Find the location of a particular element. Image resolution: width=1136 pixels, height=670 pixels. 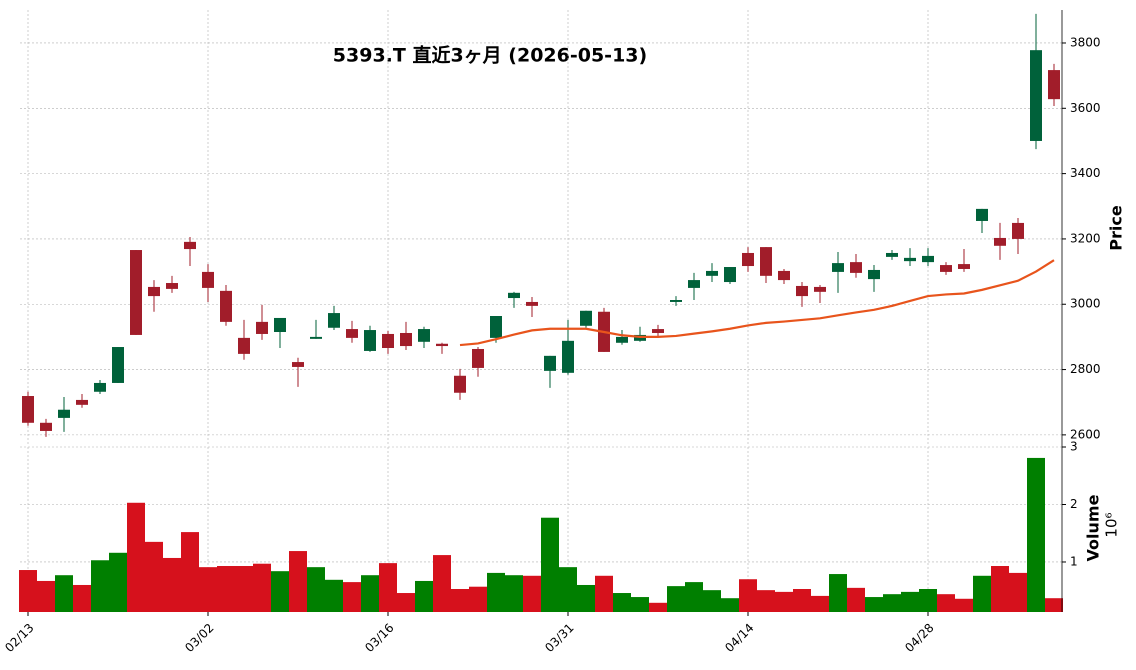

x-tick-label: 04/14 is located at coordinates (739, 638).